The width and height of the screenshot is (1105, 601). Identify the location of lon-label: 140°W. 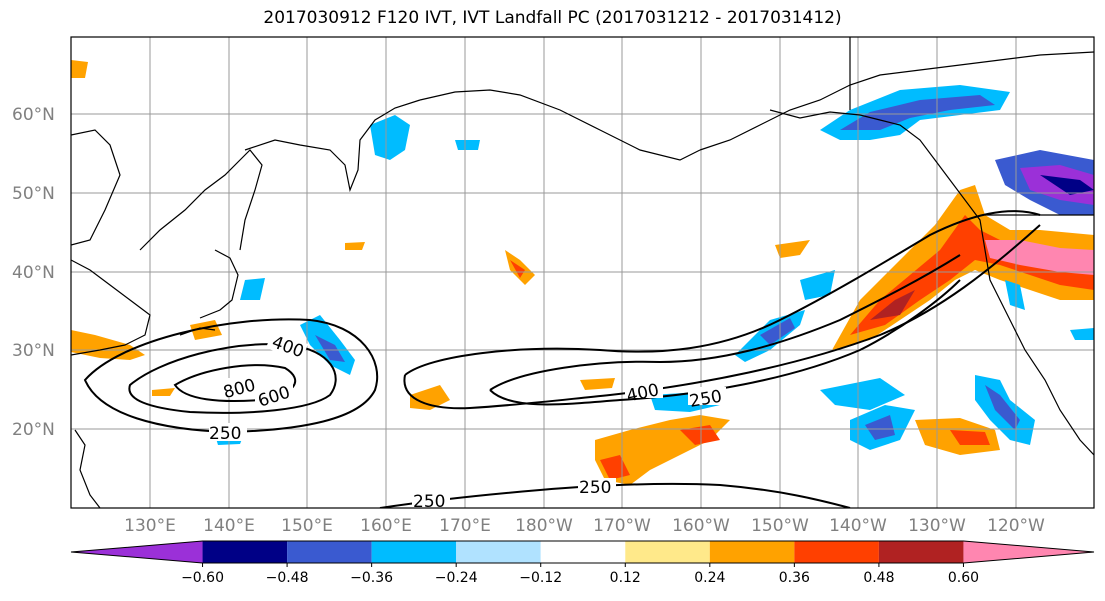
(858, 526).